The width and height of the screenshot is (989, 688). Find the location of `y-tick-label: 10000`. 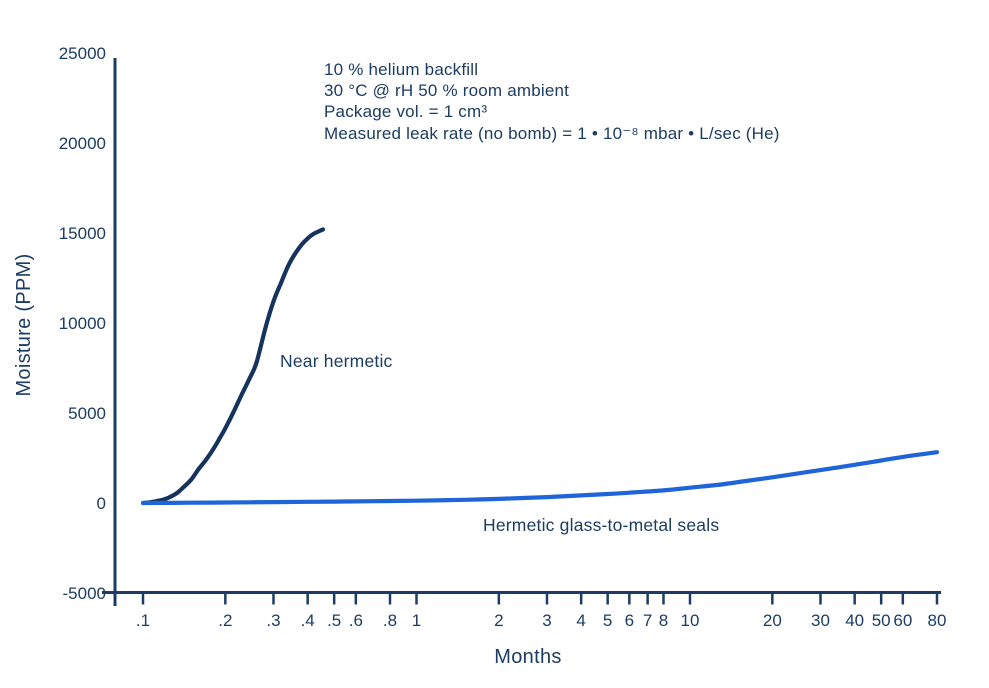

y-tick-label: 10000 is located at coordinates (82, 323).